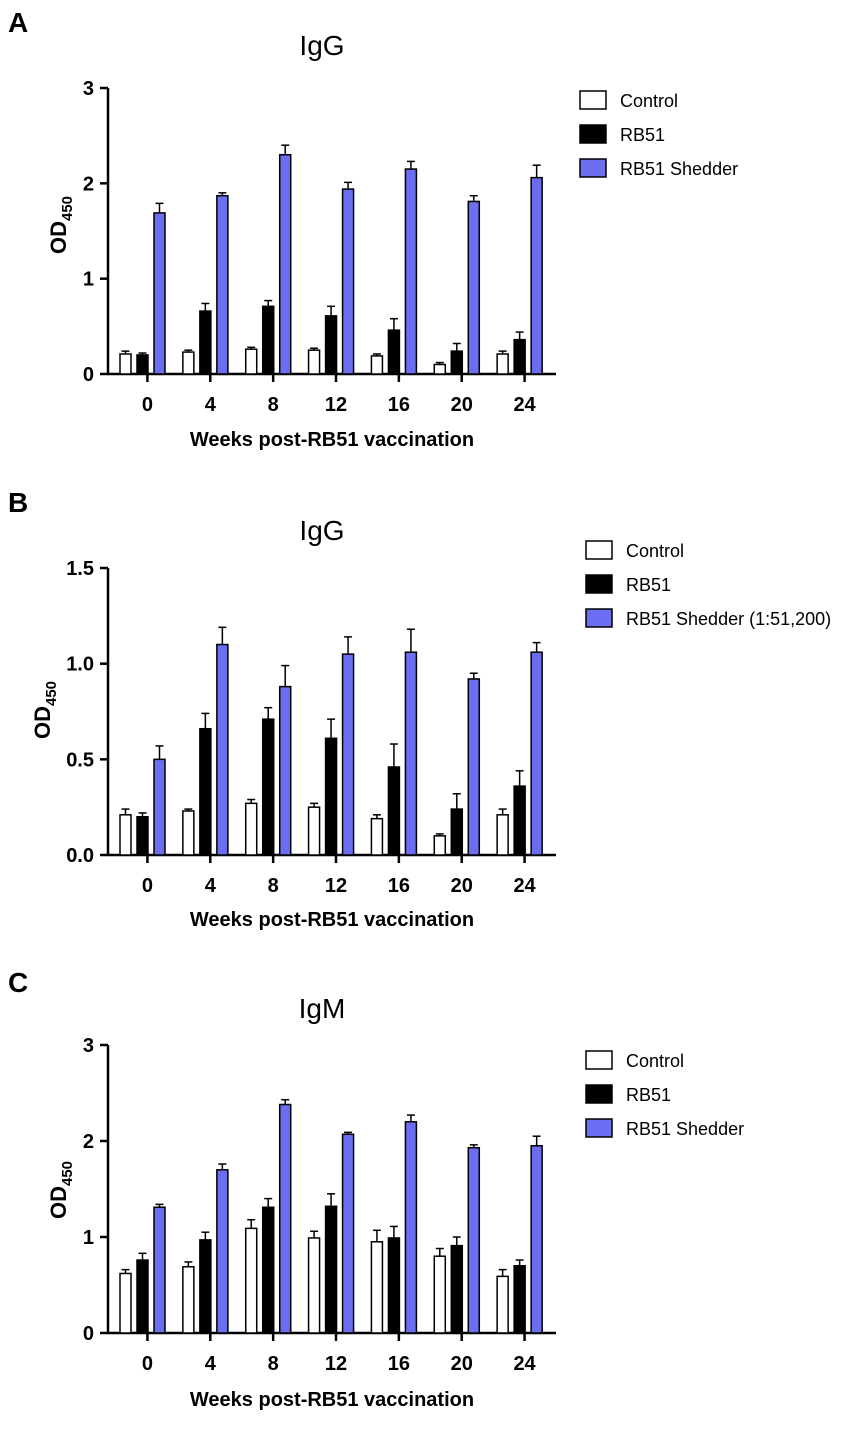 The height and width of the screenshot is (1430, 850). What do you see at coordinates (18, 502) in the screenshot?
I see `panel-letter: B` at bounding box center [18, 502].